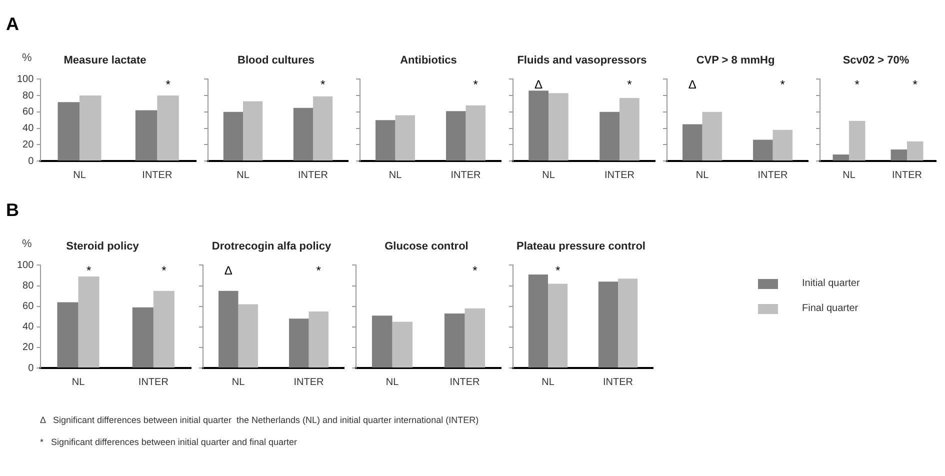 The image size is (945, 476). I want to click on chart-title: Glucose control, so click(426, 246).